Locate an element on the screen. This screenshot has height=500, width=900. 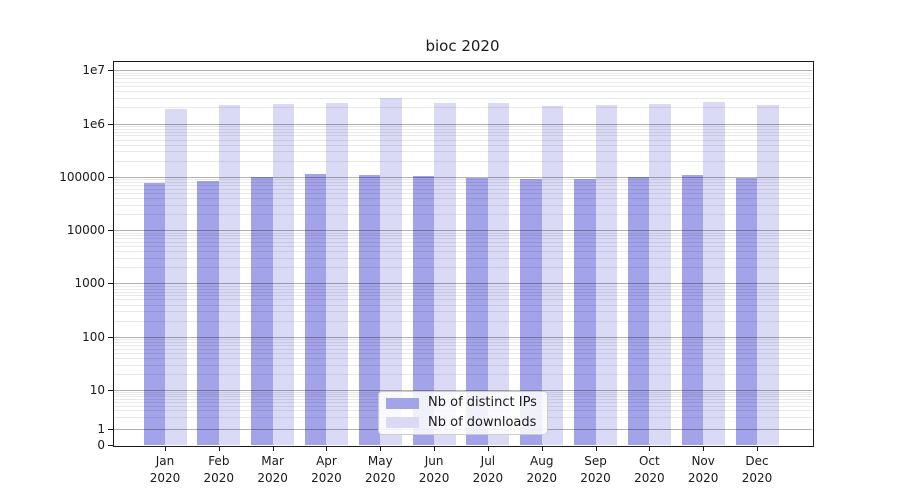
bar-distinct-ips-jun is located at coordinates (423, 310).